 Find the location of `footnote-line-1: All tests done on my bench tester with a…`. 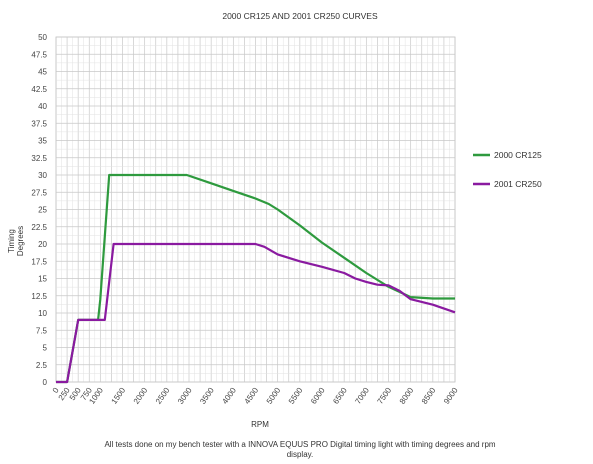

footnote-line-1: All tests done on my bench tester with a… is located at coordinates (299, 444).